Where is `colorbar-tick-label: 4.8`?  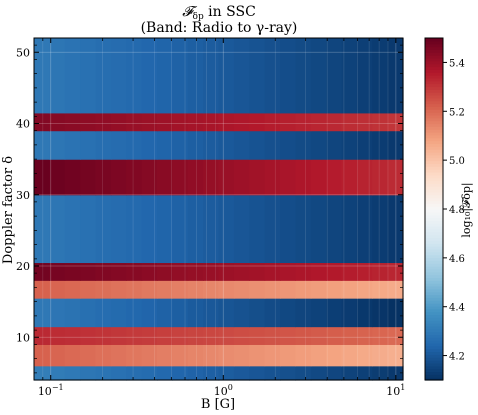 colorbar-tick-label: 4.8 is located at coordinates (457, 210).